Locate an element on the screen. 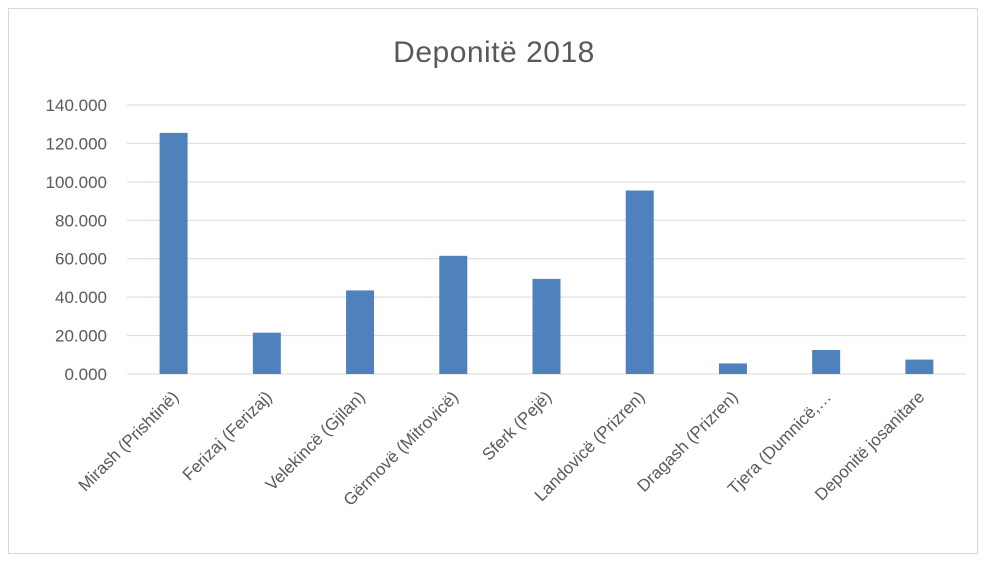 The height and width of the screenshot is (562, 988). x-category-label: Ferizaj (Ferizaj) is located at coordinates (227, 435).